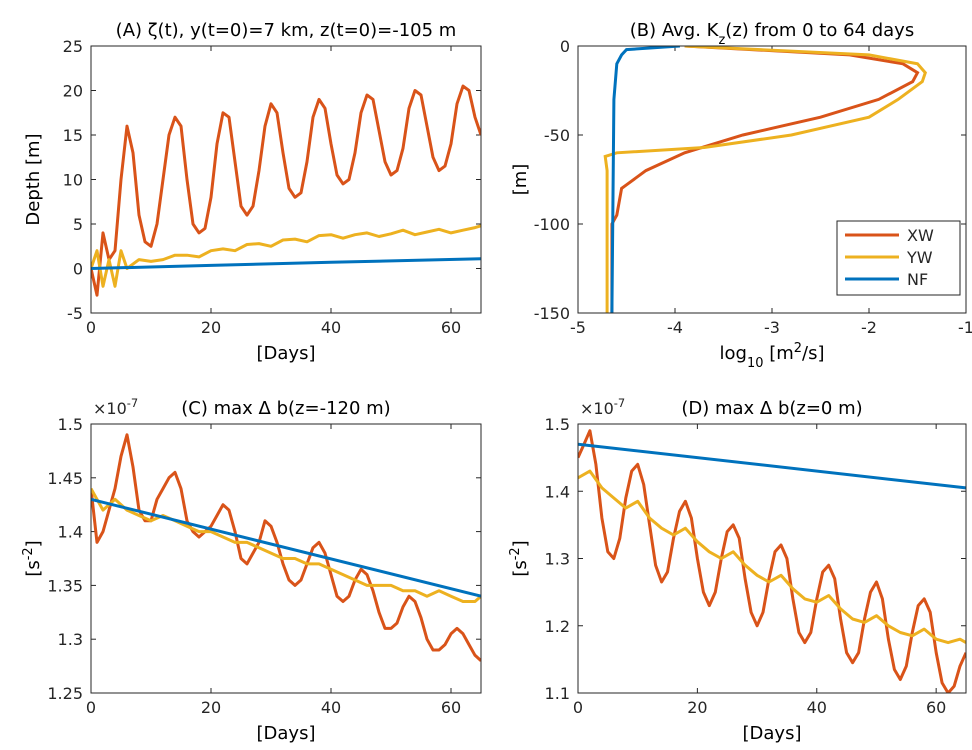 Image resolution: width=972 pixels, height=750 pixels. What do you see at coordinates (733, 353) in the screenshot?
I see `x-axis-label-part: log` at bounding box center [733, 353].